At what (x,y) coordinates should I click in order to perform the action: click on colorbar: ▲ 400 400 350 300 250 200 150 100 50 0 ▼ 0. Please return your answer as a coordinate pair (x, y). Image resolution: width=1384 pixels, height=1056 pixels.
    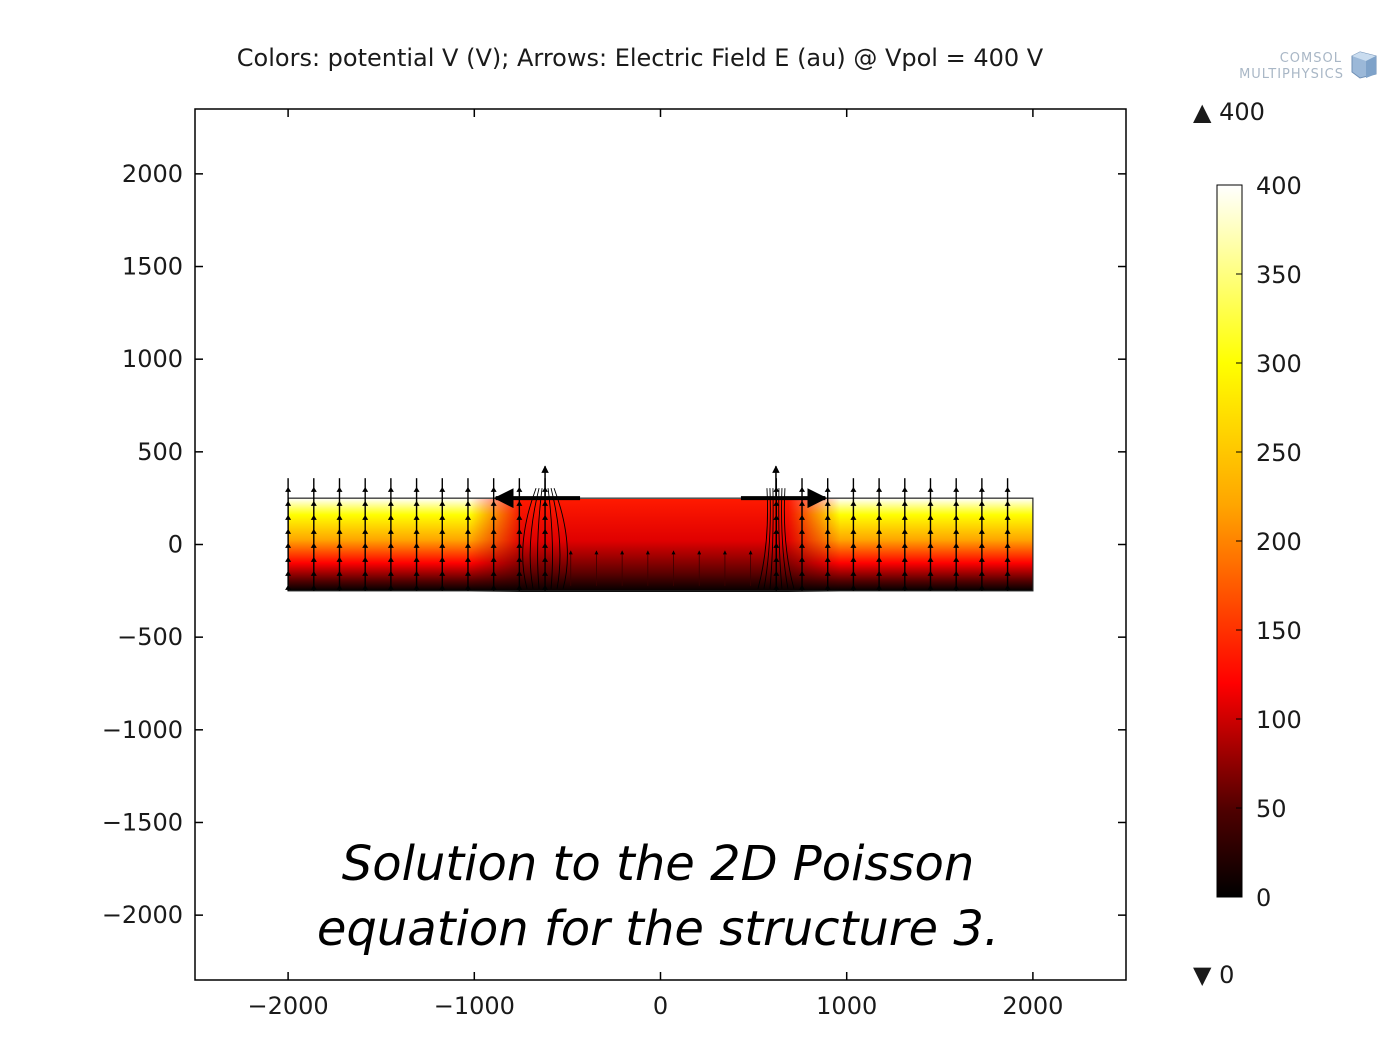
    Looking at the image, I should click on (1247, 543).